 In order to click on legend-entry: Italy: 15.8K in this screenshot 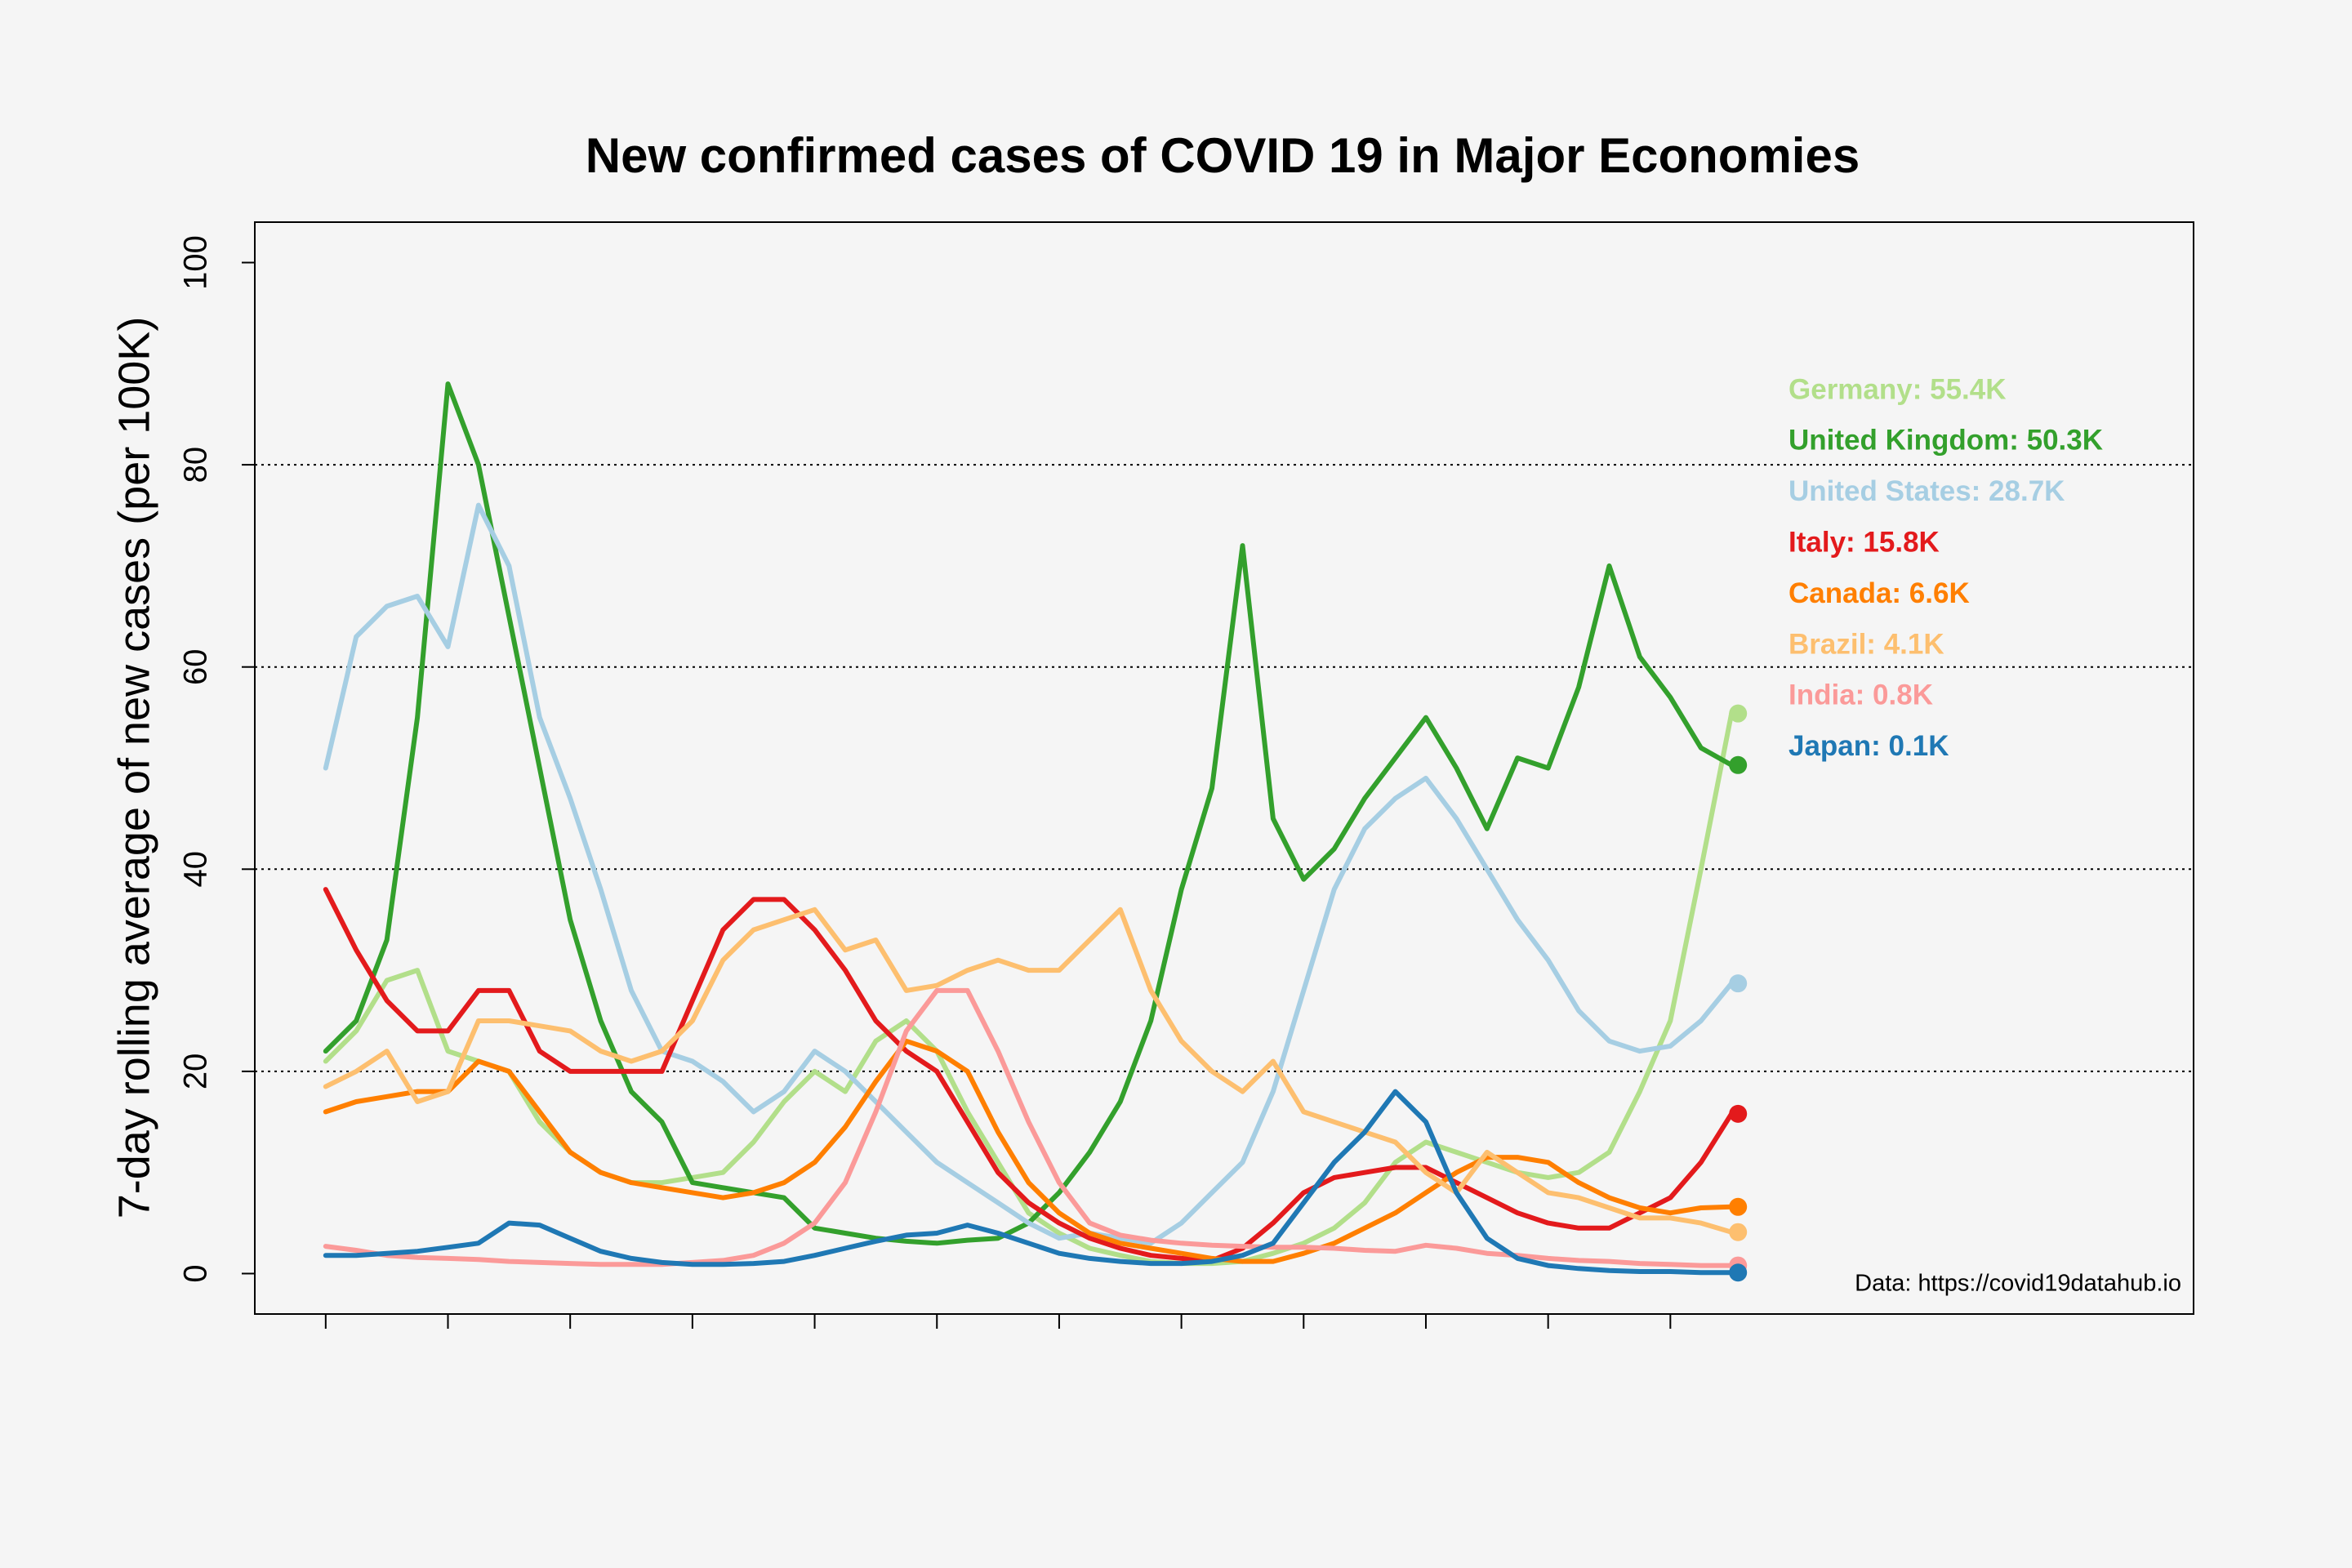, I will do `click(1864, 542)`.